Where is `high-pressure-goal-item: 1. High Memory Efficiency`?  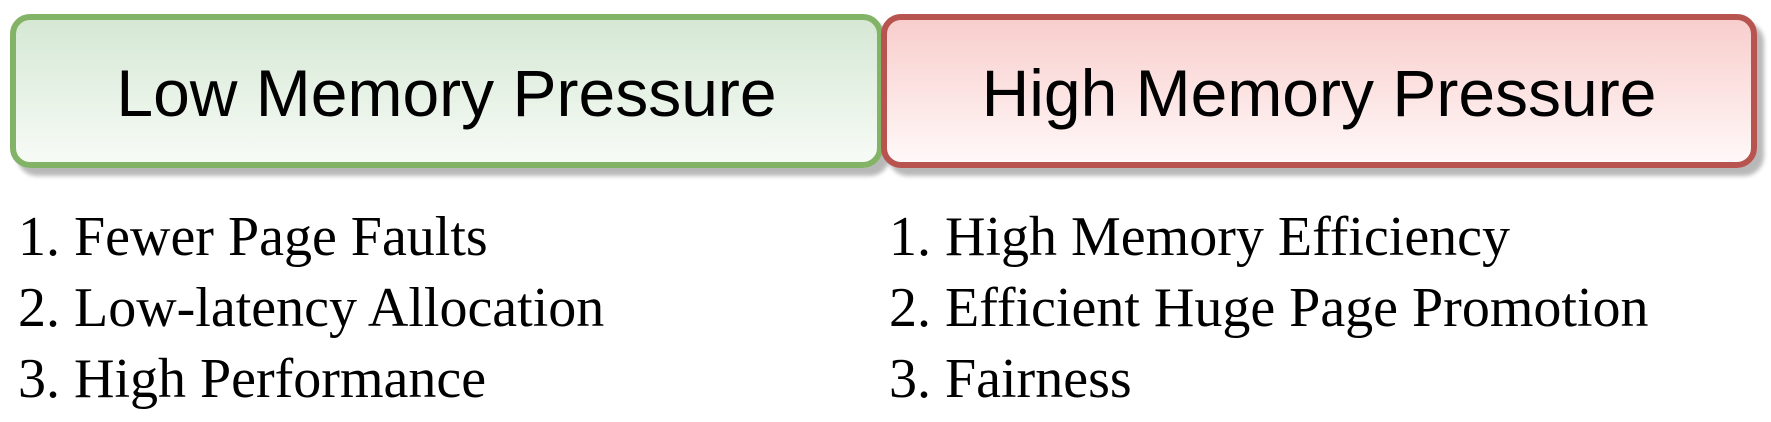
high-pressure-goal-item: 1. High Memory Efficiency is located at coordinates (1200, 237).